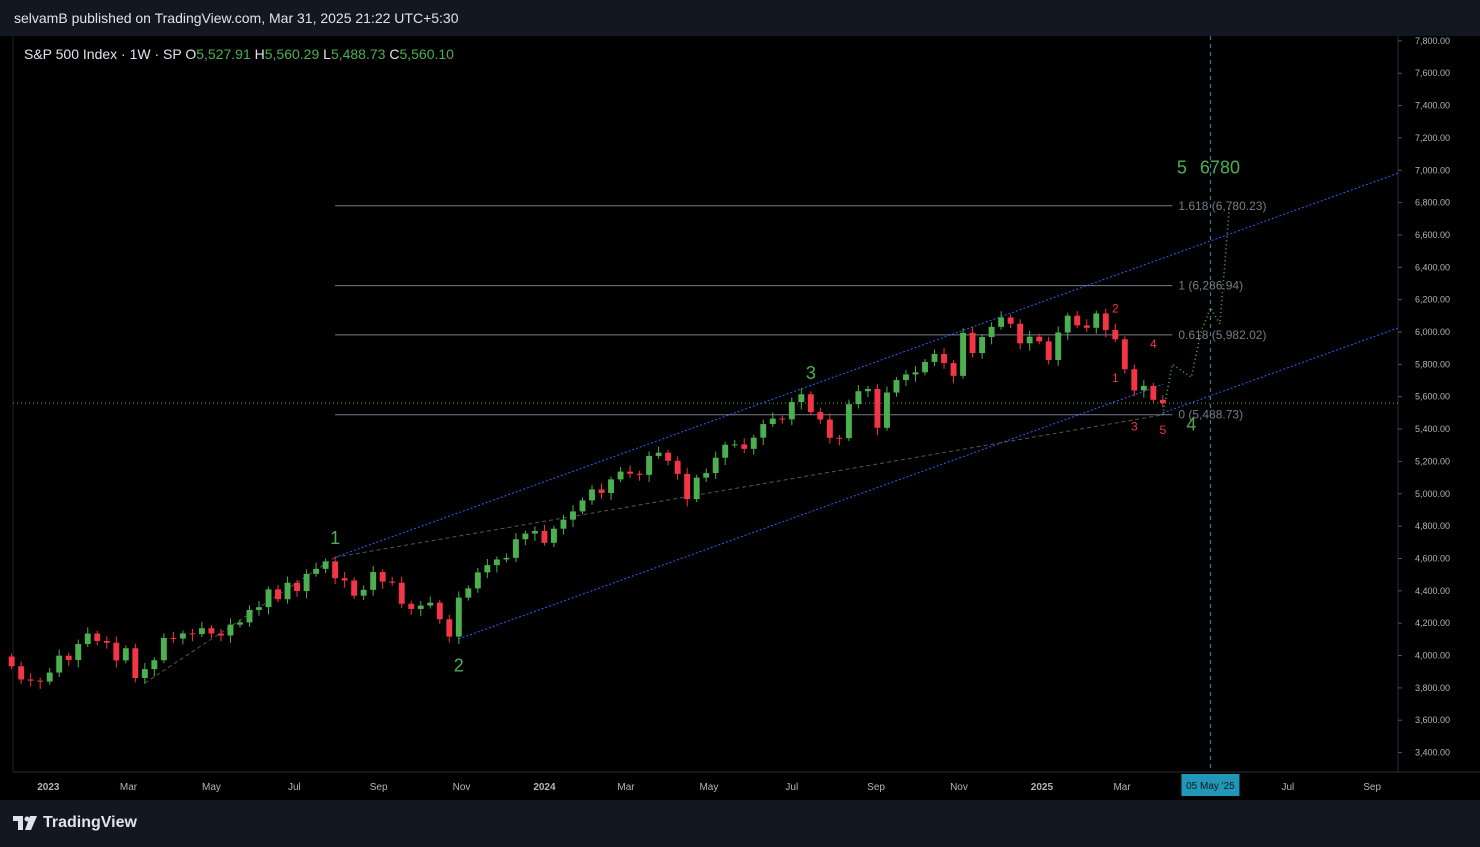  I want to click on footer-bar: TradingView, so click(740, 823).